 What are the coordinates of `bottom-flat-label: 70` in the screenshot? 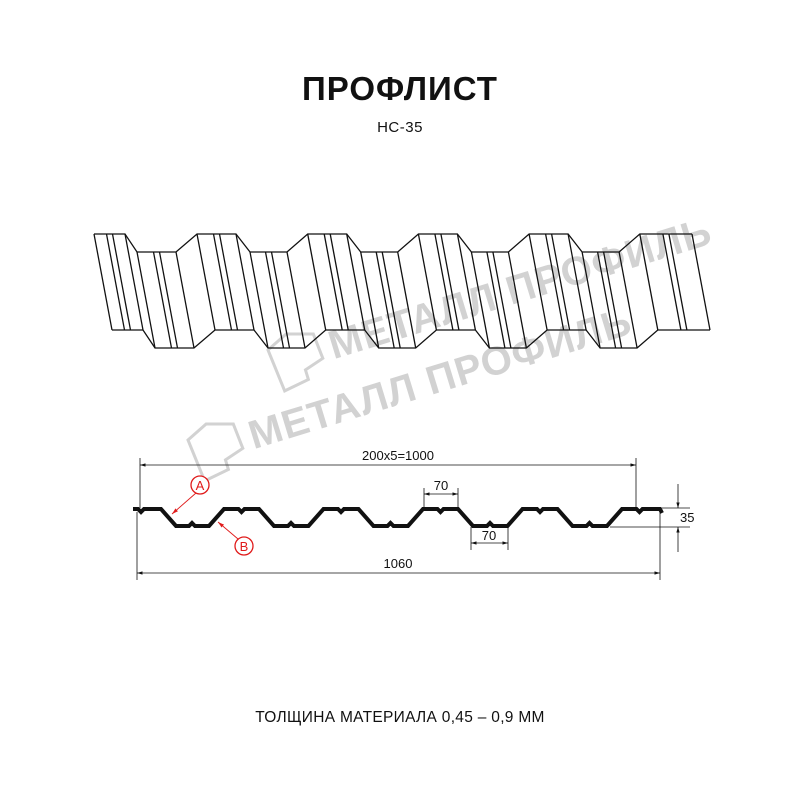 It's located at (489, 535).